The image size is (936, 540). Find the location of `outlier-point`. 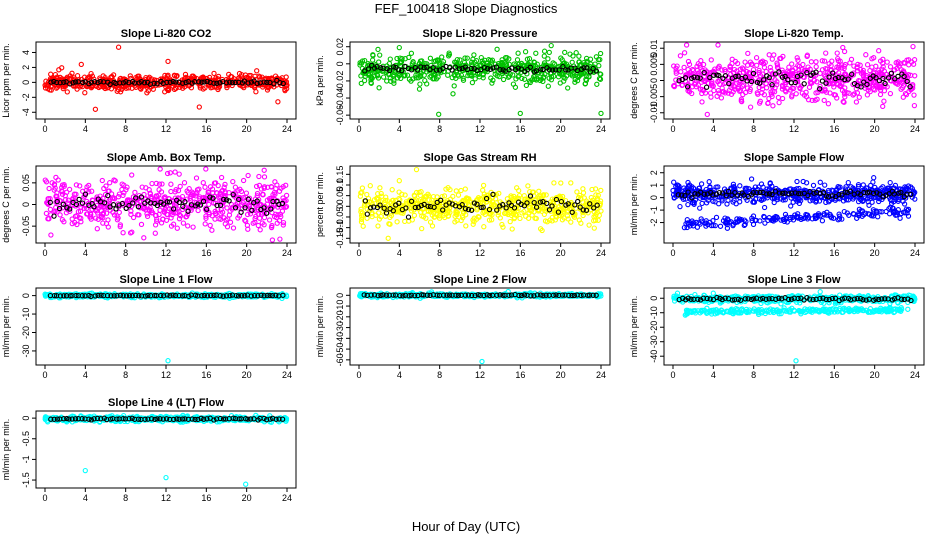

outlier-point is located at coordinates (81, 64).